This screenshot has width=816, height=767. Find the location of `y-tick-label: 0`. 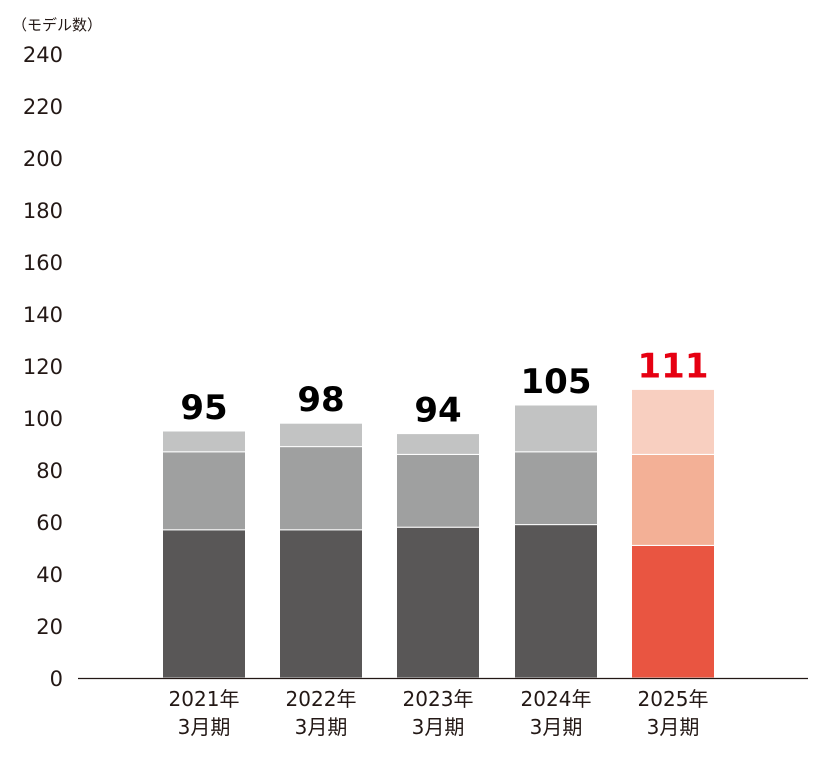

y-tick-label: 0 is located at coordinates (56, 679).